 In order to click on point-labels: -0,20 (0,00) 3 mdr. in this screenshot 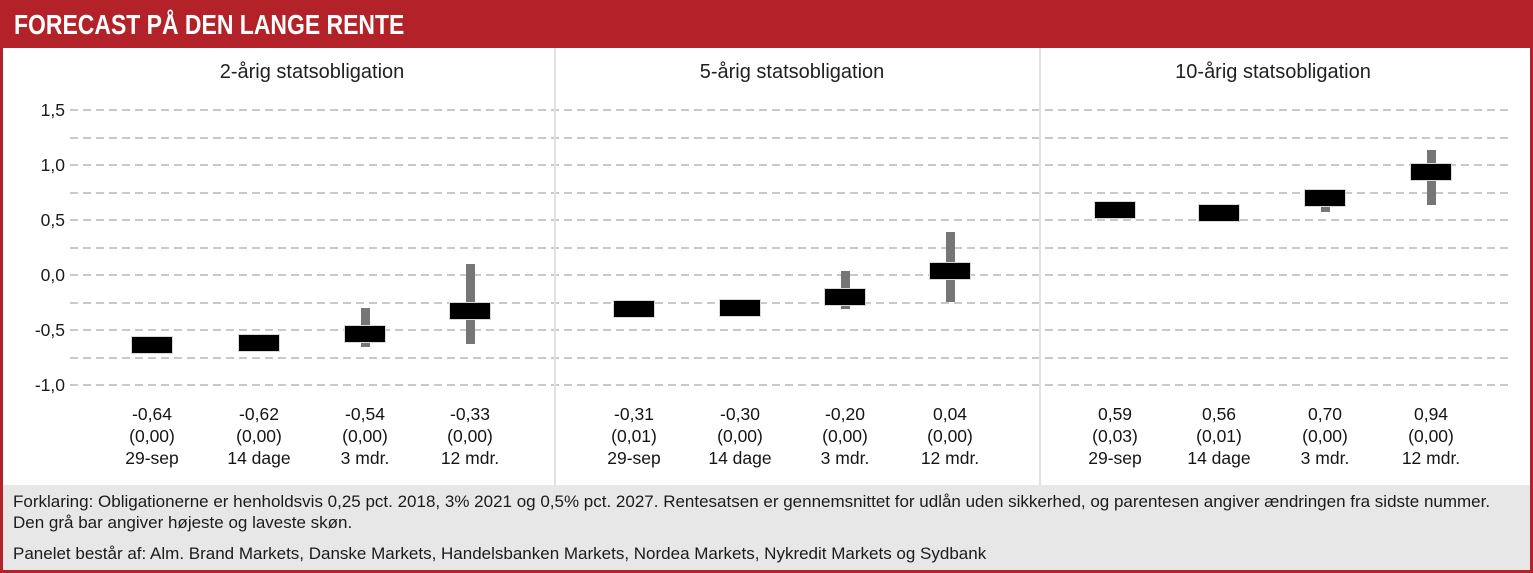, I will do `click(845, 436)`.